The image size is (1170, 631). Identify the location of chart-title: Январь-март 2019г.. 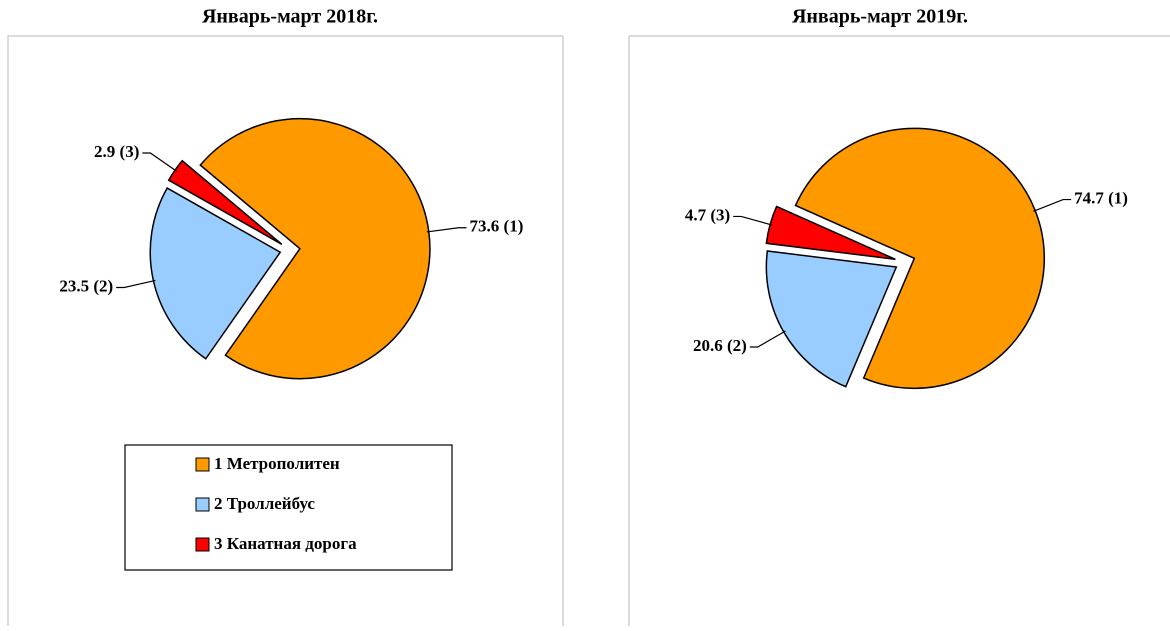
(880, 17).